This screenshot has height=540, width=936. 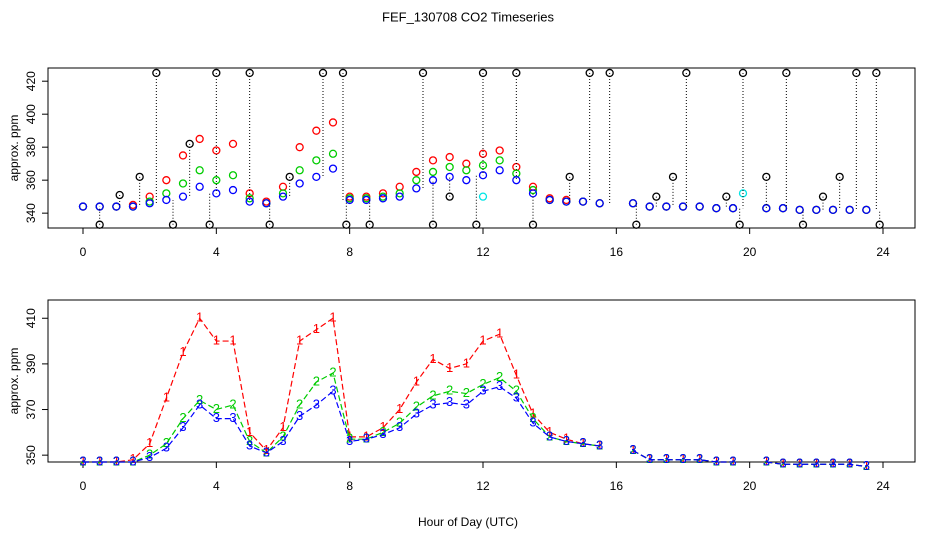 I want to click on x-tick-label: 24, so click(x=883, y=252).